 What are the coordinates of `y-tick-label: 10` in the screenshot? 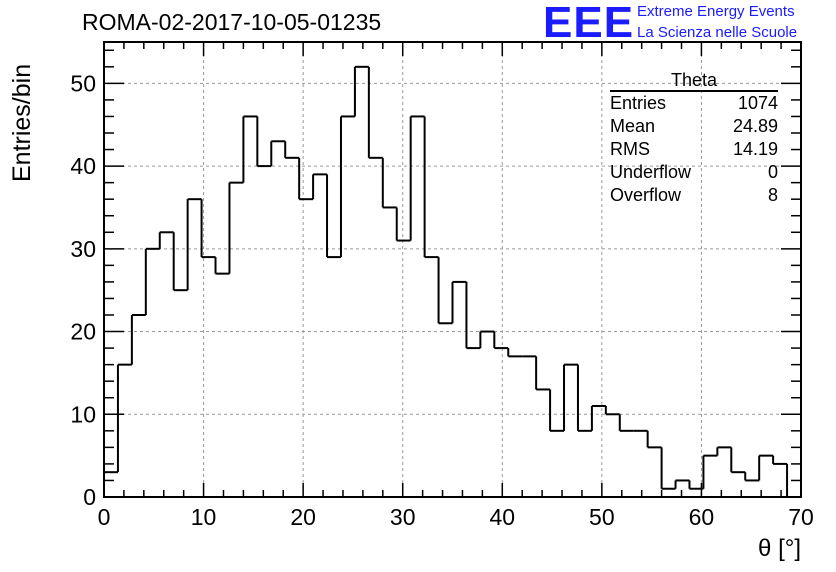 It's located at (83, 414).